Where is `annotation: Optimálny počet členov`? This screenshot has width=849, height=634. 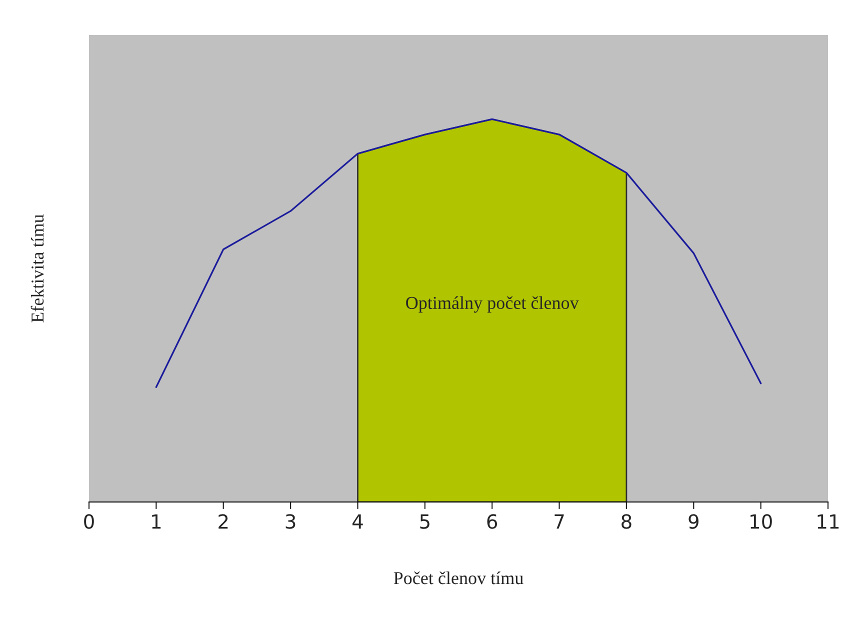
annotation: Optimálny počet členov is located at coordinates (492, 304).